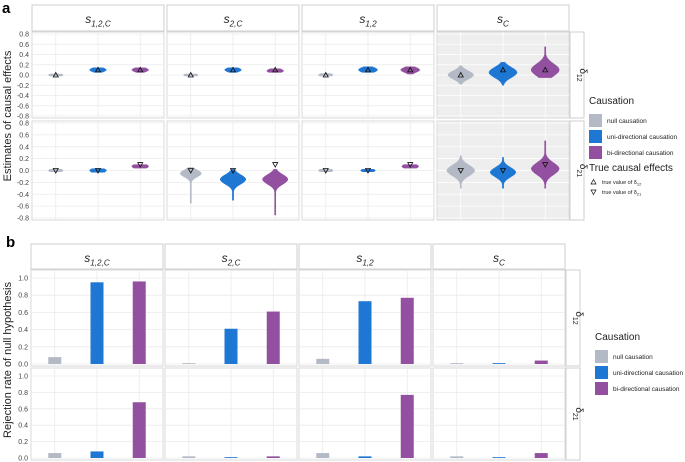 This screenshot has width=685, height=462. What do you see at coordinates (24, 135) in the screenshot?
I see `y-tick-a: 0.6` at bounding box center [24, 135].